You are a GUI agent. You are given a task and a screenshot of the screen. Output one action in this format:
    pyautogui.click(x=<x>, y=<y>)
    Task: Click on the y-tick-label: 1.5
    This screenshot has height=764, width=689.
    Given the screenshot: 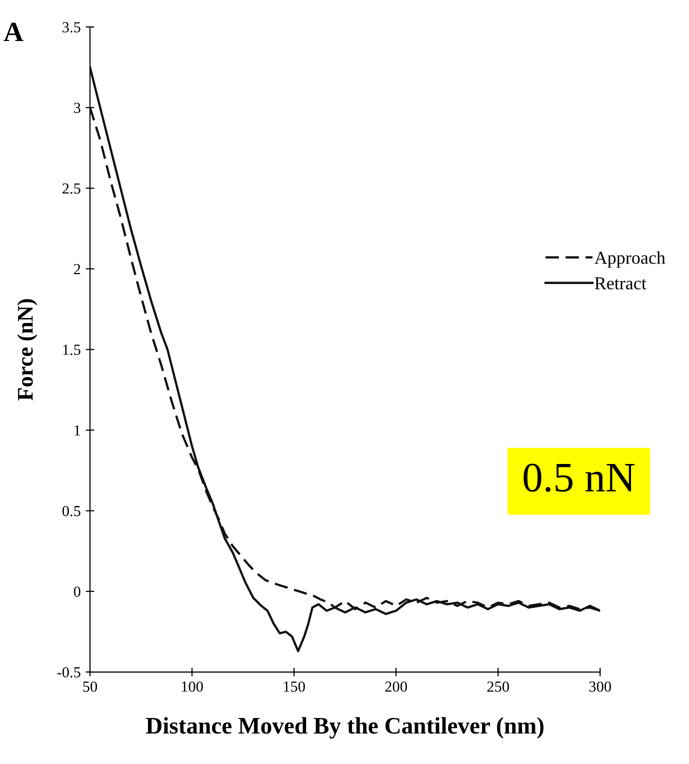 What is the action you would take?
    pyautogui.click(x=71, y=350)
    